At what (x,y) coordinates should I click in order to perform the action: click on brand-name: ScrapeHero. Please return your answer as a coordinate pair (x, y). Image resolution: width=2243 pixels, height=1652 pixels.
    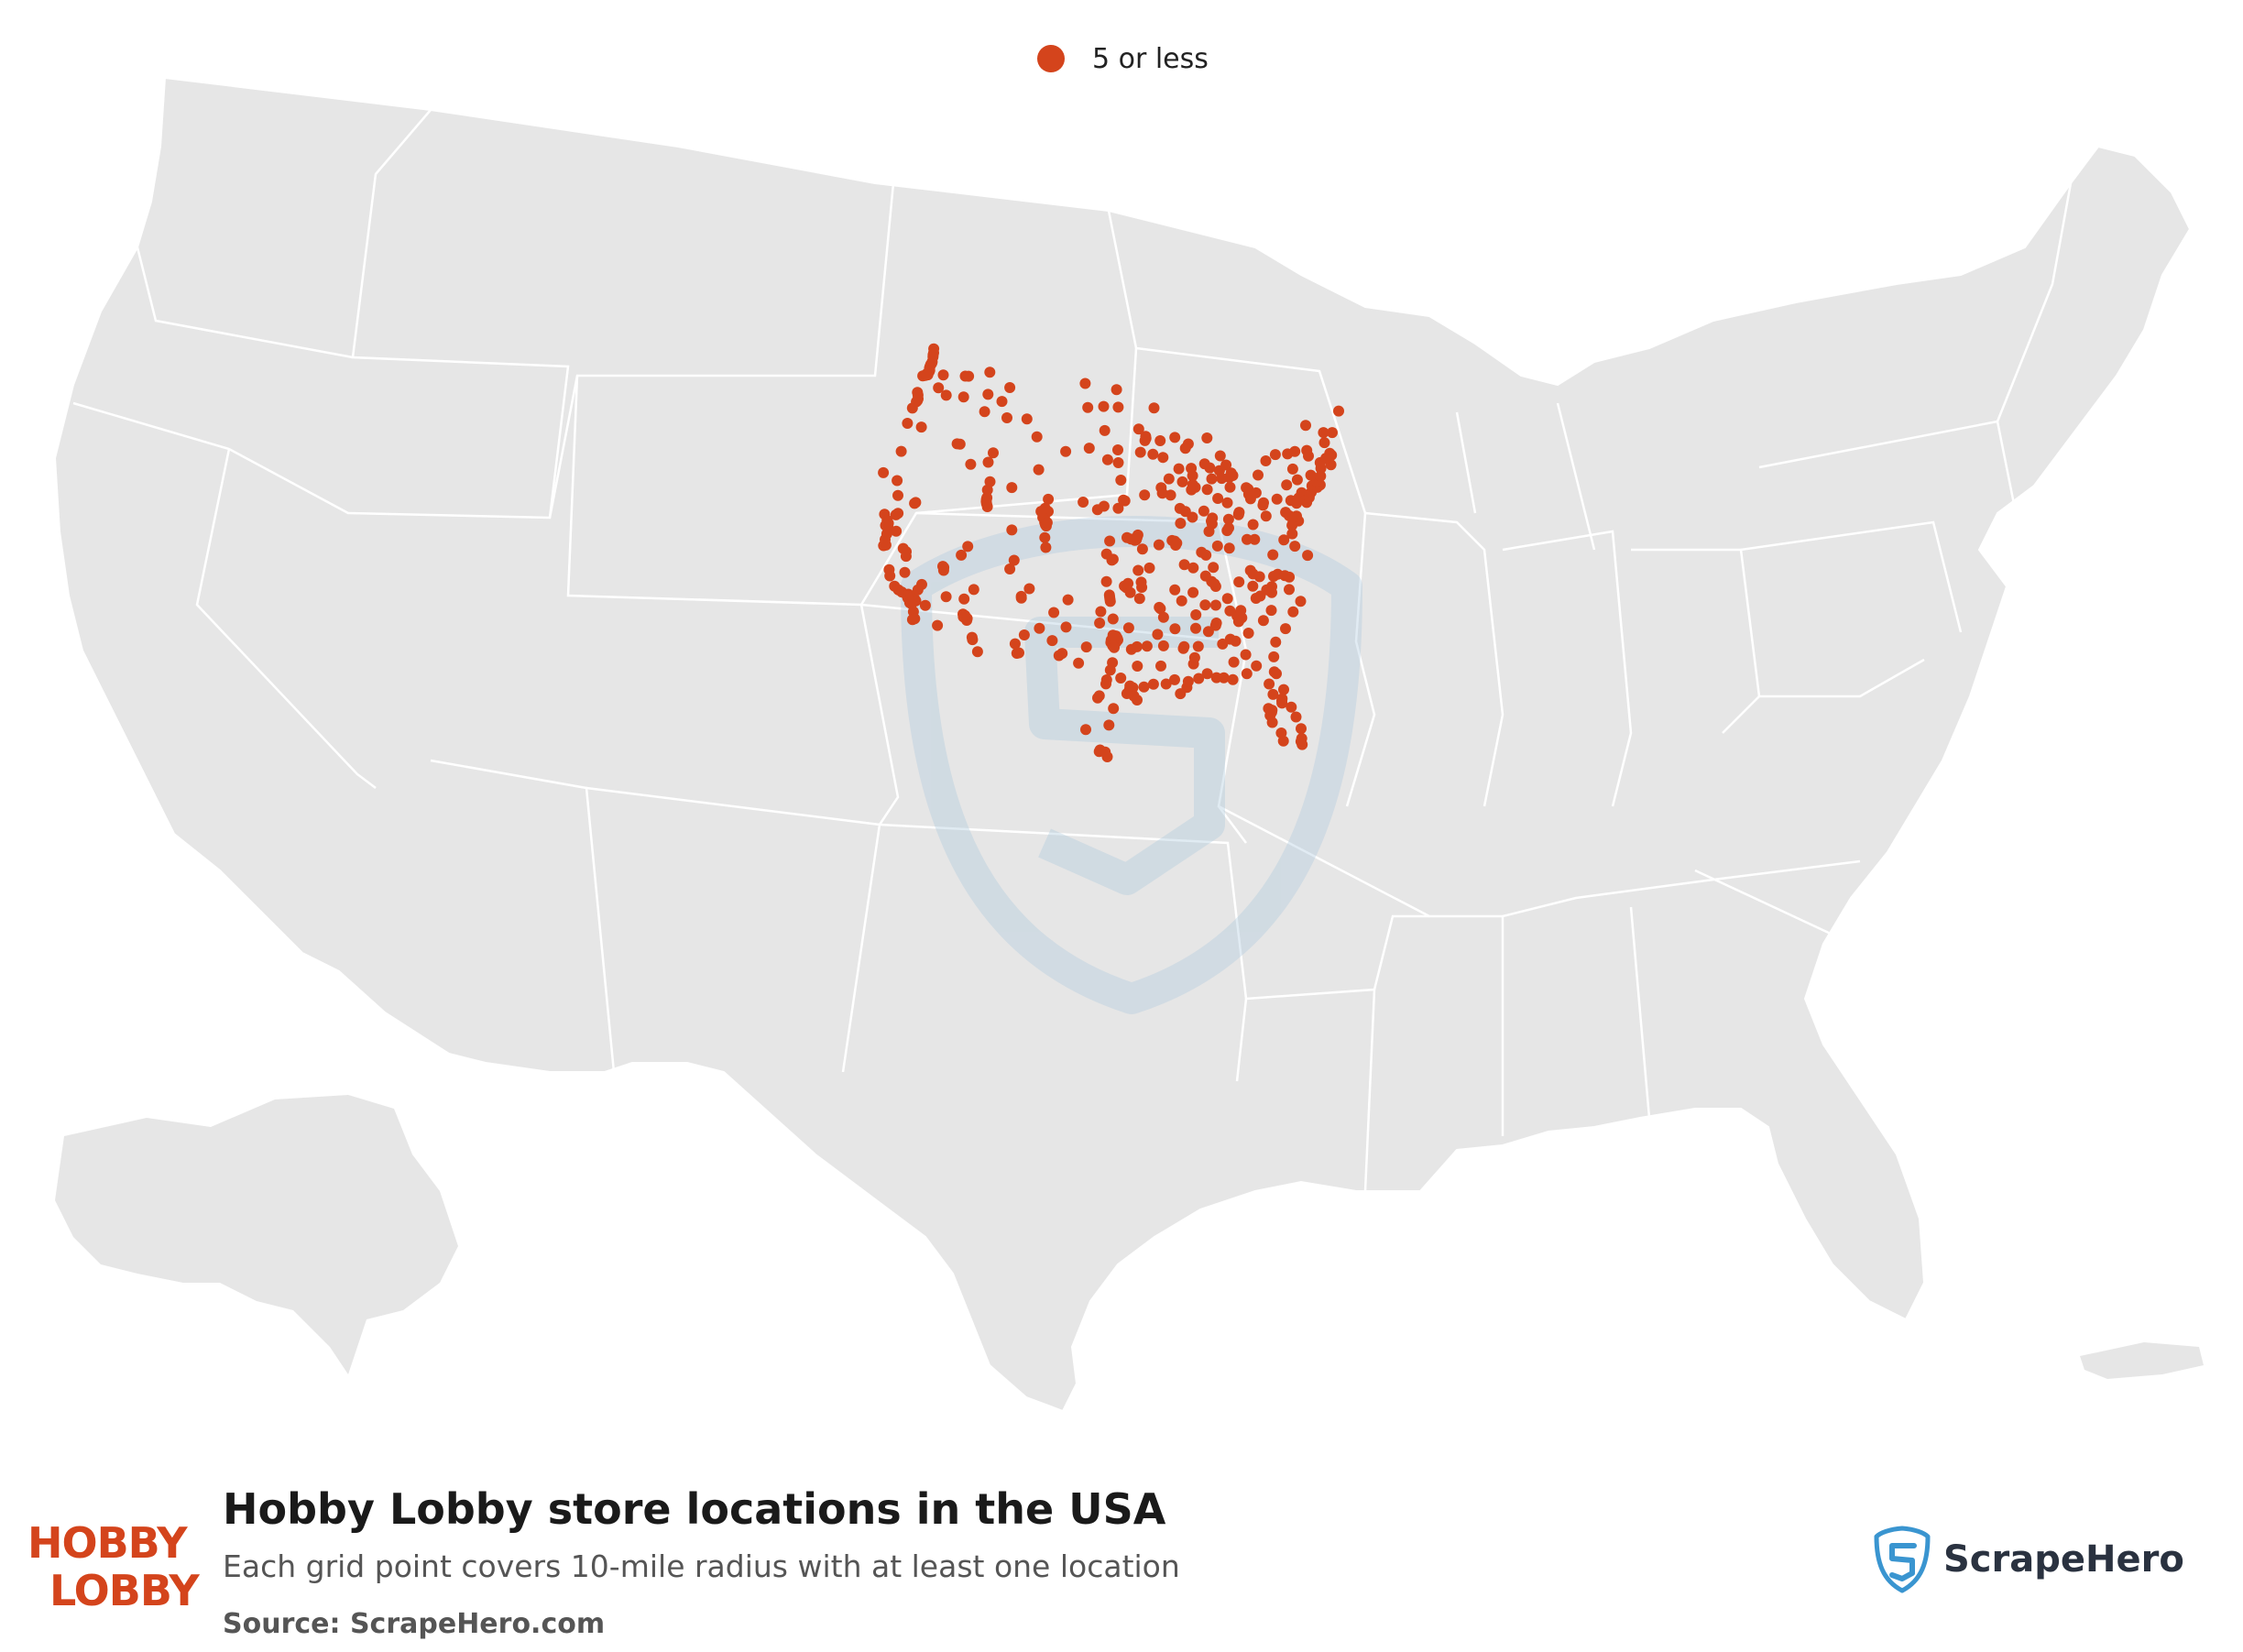
    Looking at the image, I should click on (2063, 1559).